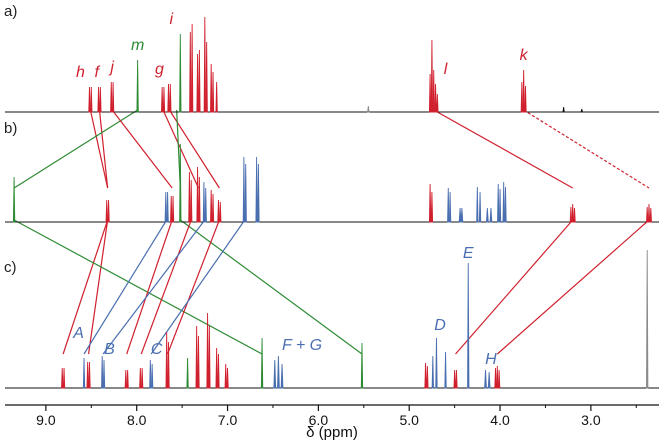  What do you see at coordinates (524, 55) in the screenshot?
I see `peak-label-k: k` at bounding box center [524, 55].